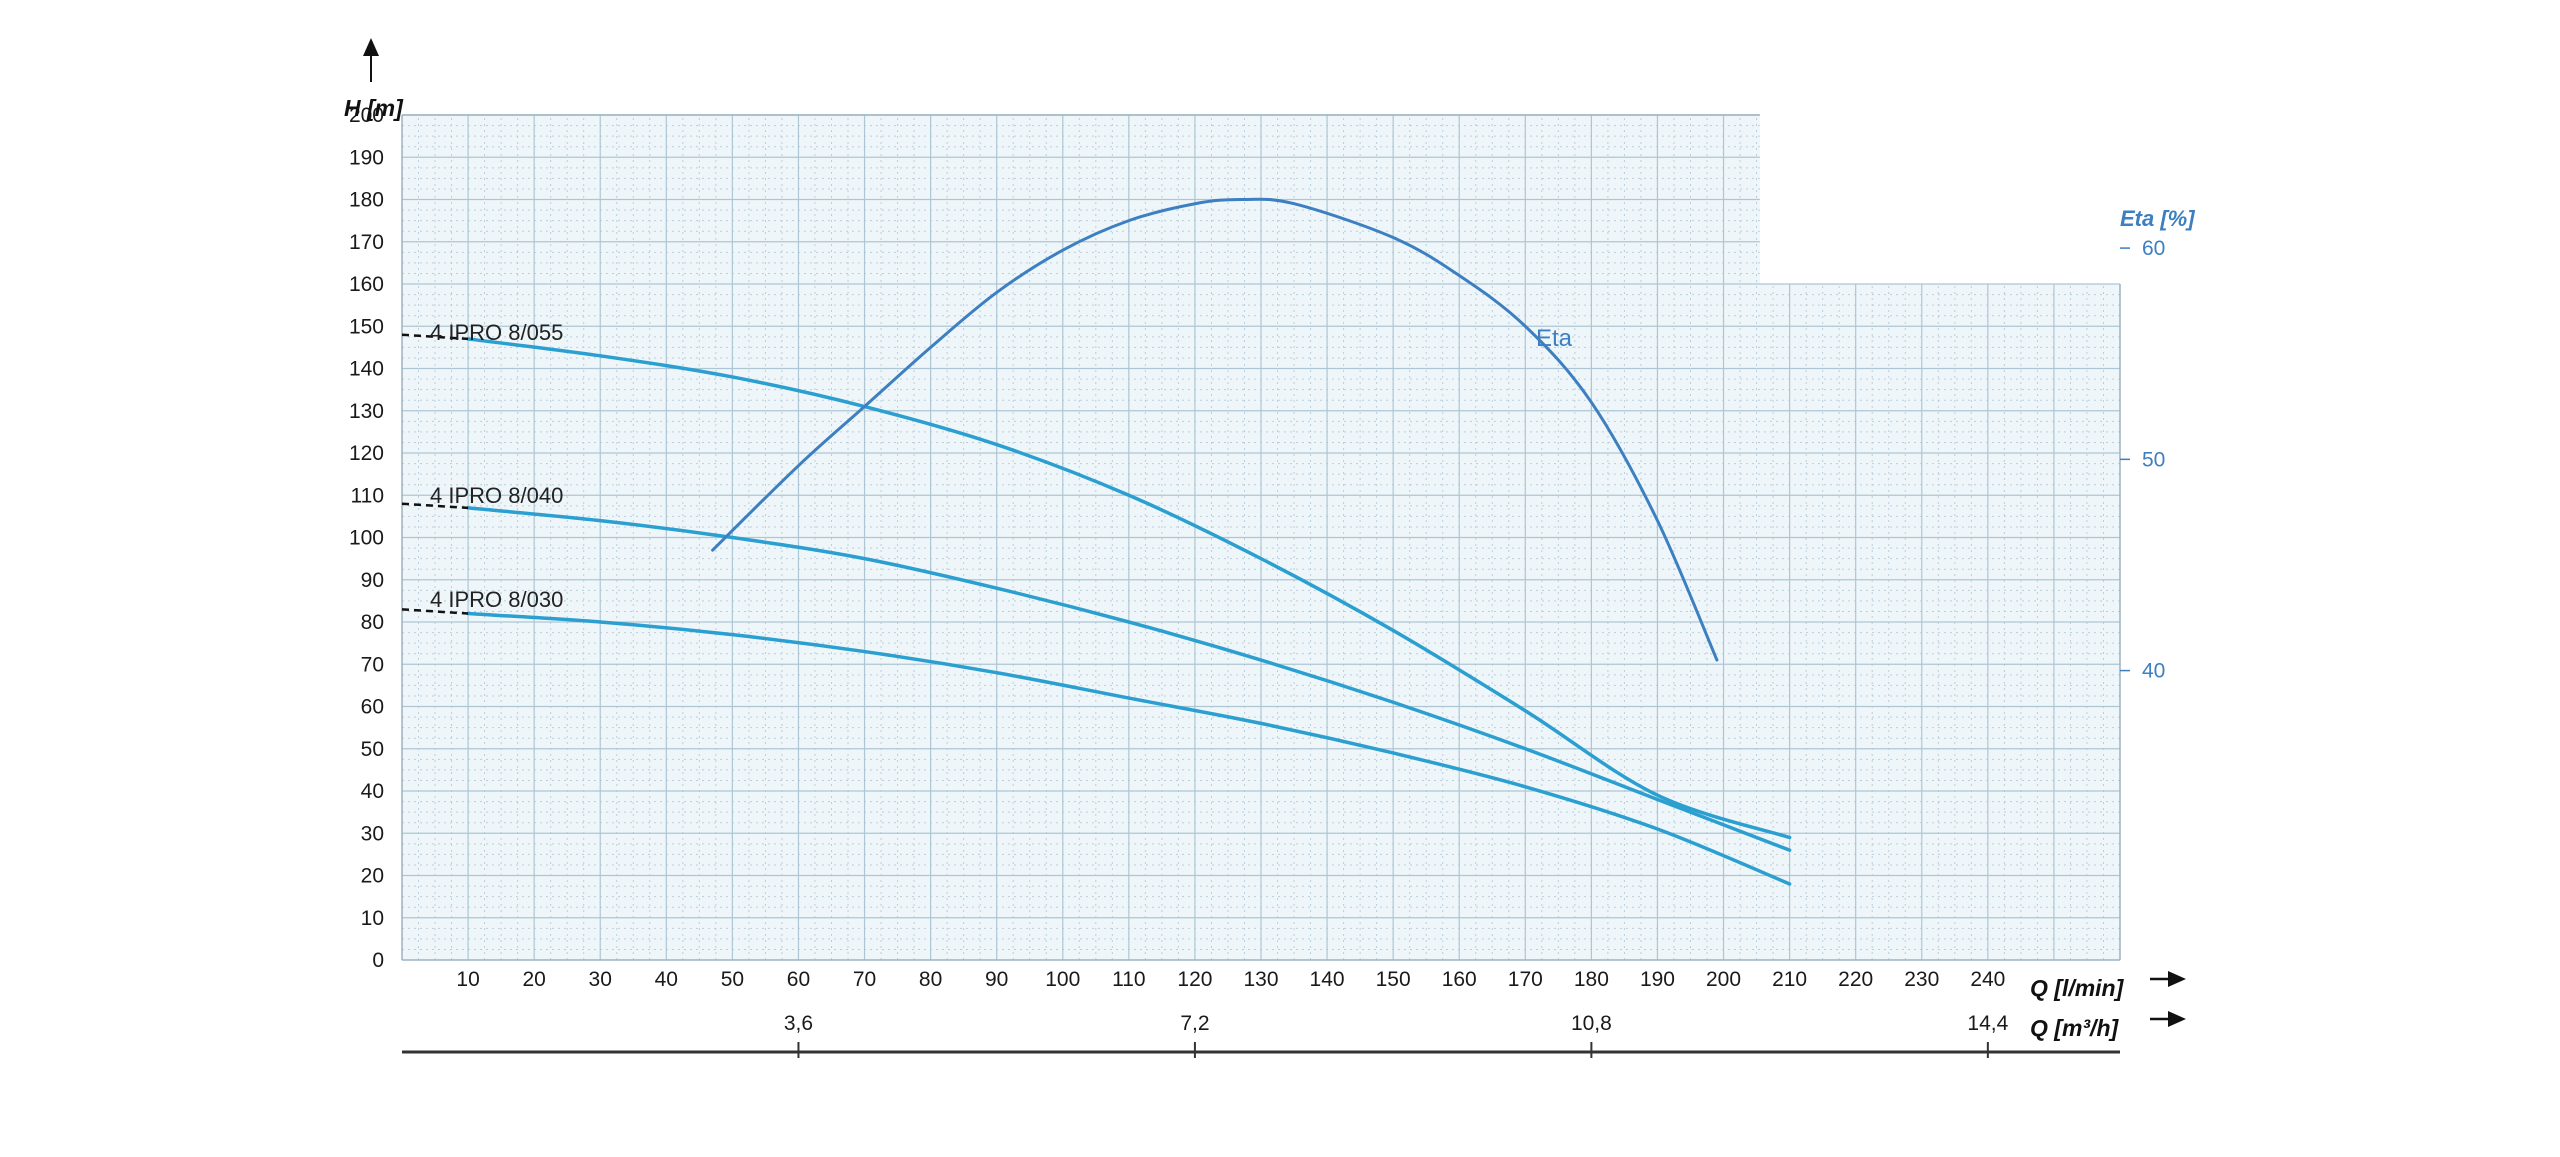 The height and width of the screenshot is (1157, 2560). What do you see at coordinates (1591, 1023) in the screenshot?
I see `secondary-x-tick-label: 10,8` at bounding box center [1591, 1023].